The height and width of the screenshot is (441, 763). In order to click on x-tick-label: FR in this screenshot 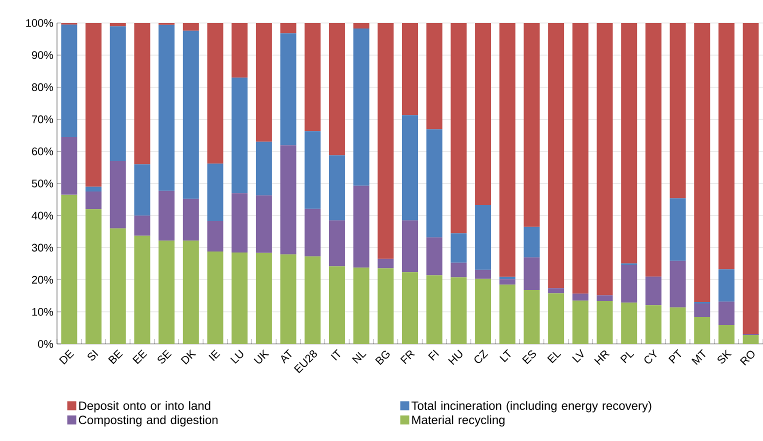, I will do `click(407, 357)`.